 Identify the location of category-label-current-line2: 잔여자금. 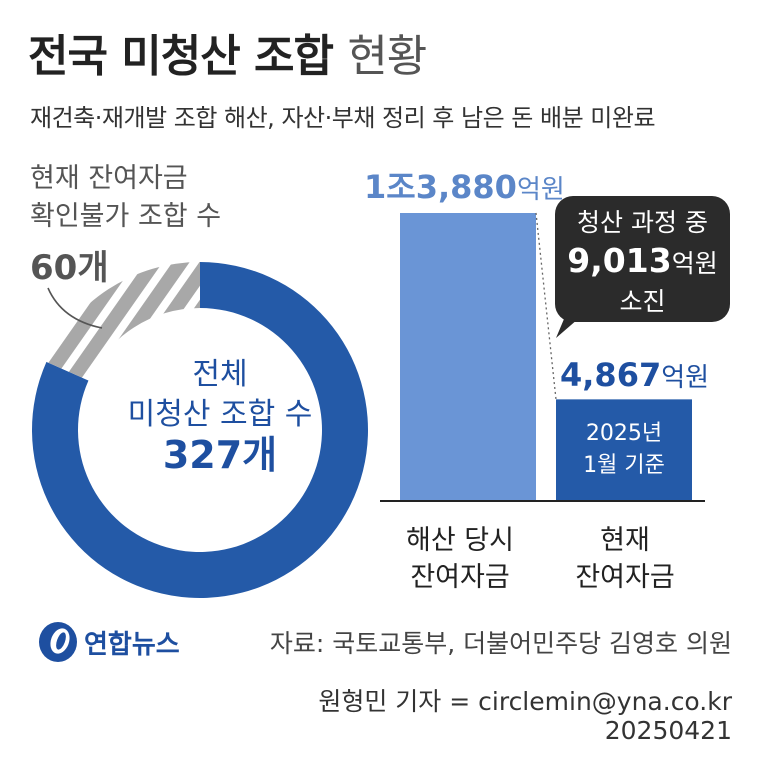
(625, 577).